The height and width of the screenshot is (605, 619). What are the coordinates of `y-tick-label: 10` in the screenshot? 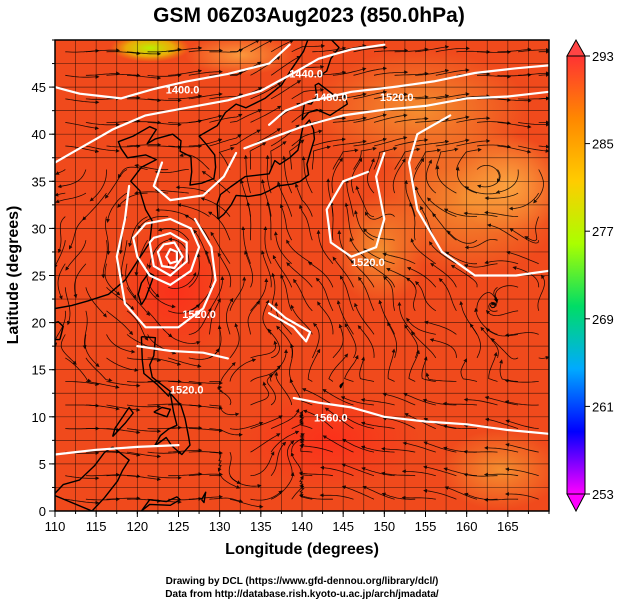 It's located at (39, 417).